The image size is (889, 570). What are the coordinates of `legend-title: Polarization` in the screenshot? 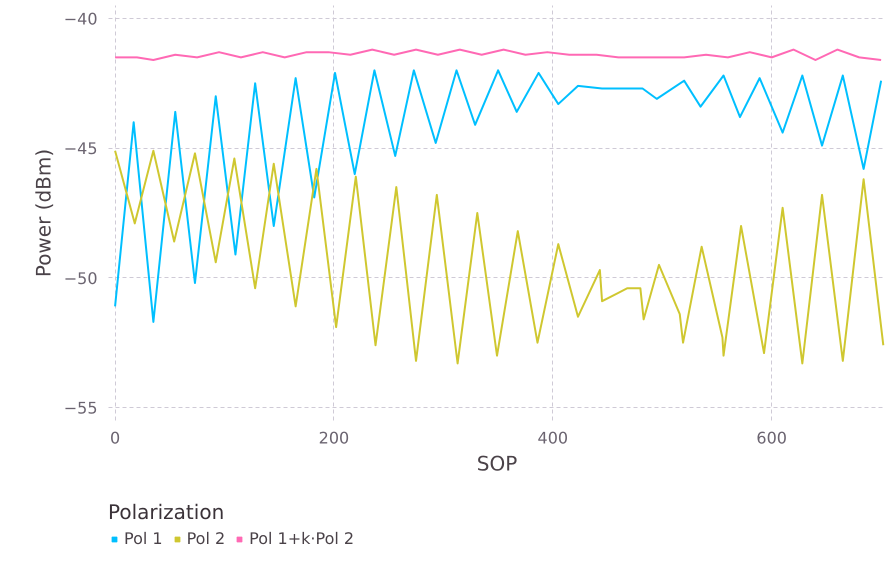 It's located at (167, 512).